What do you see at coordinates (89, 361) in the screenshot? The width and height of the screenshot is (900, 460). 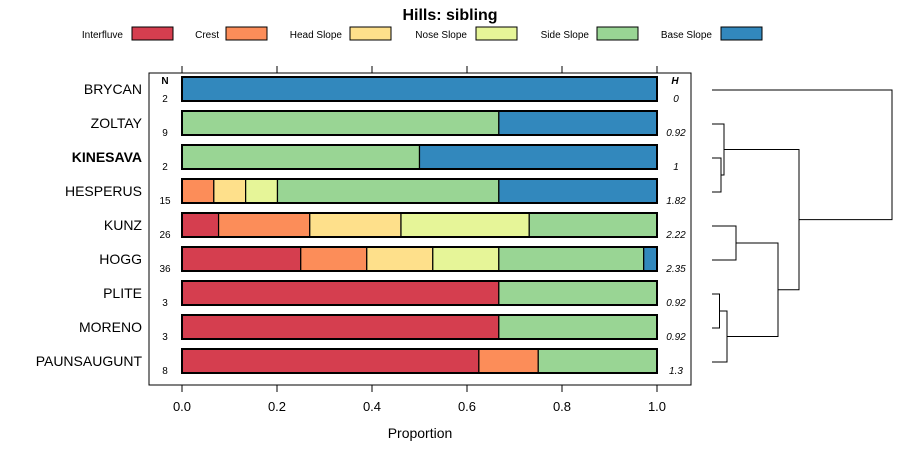 I see `row-label: PAUNSAUGUNT` at bounding box center [89, 361].